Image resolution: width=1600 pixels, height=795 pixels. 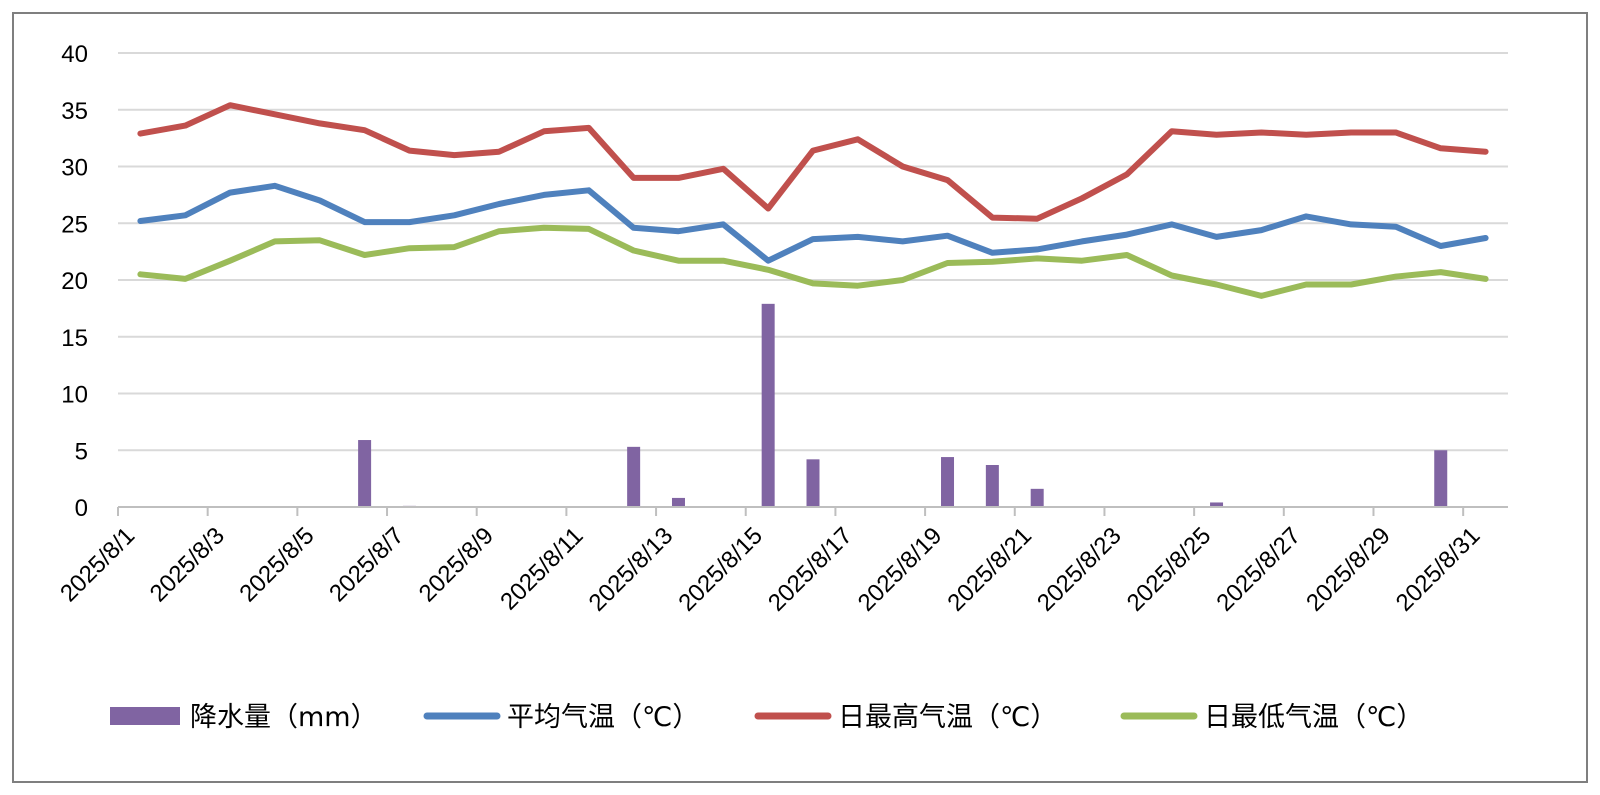 What do you see at coordinates (74, 338) in the screenshot?
I see `y-tick-label: 15` at bounding box center [74, 338].